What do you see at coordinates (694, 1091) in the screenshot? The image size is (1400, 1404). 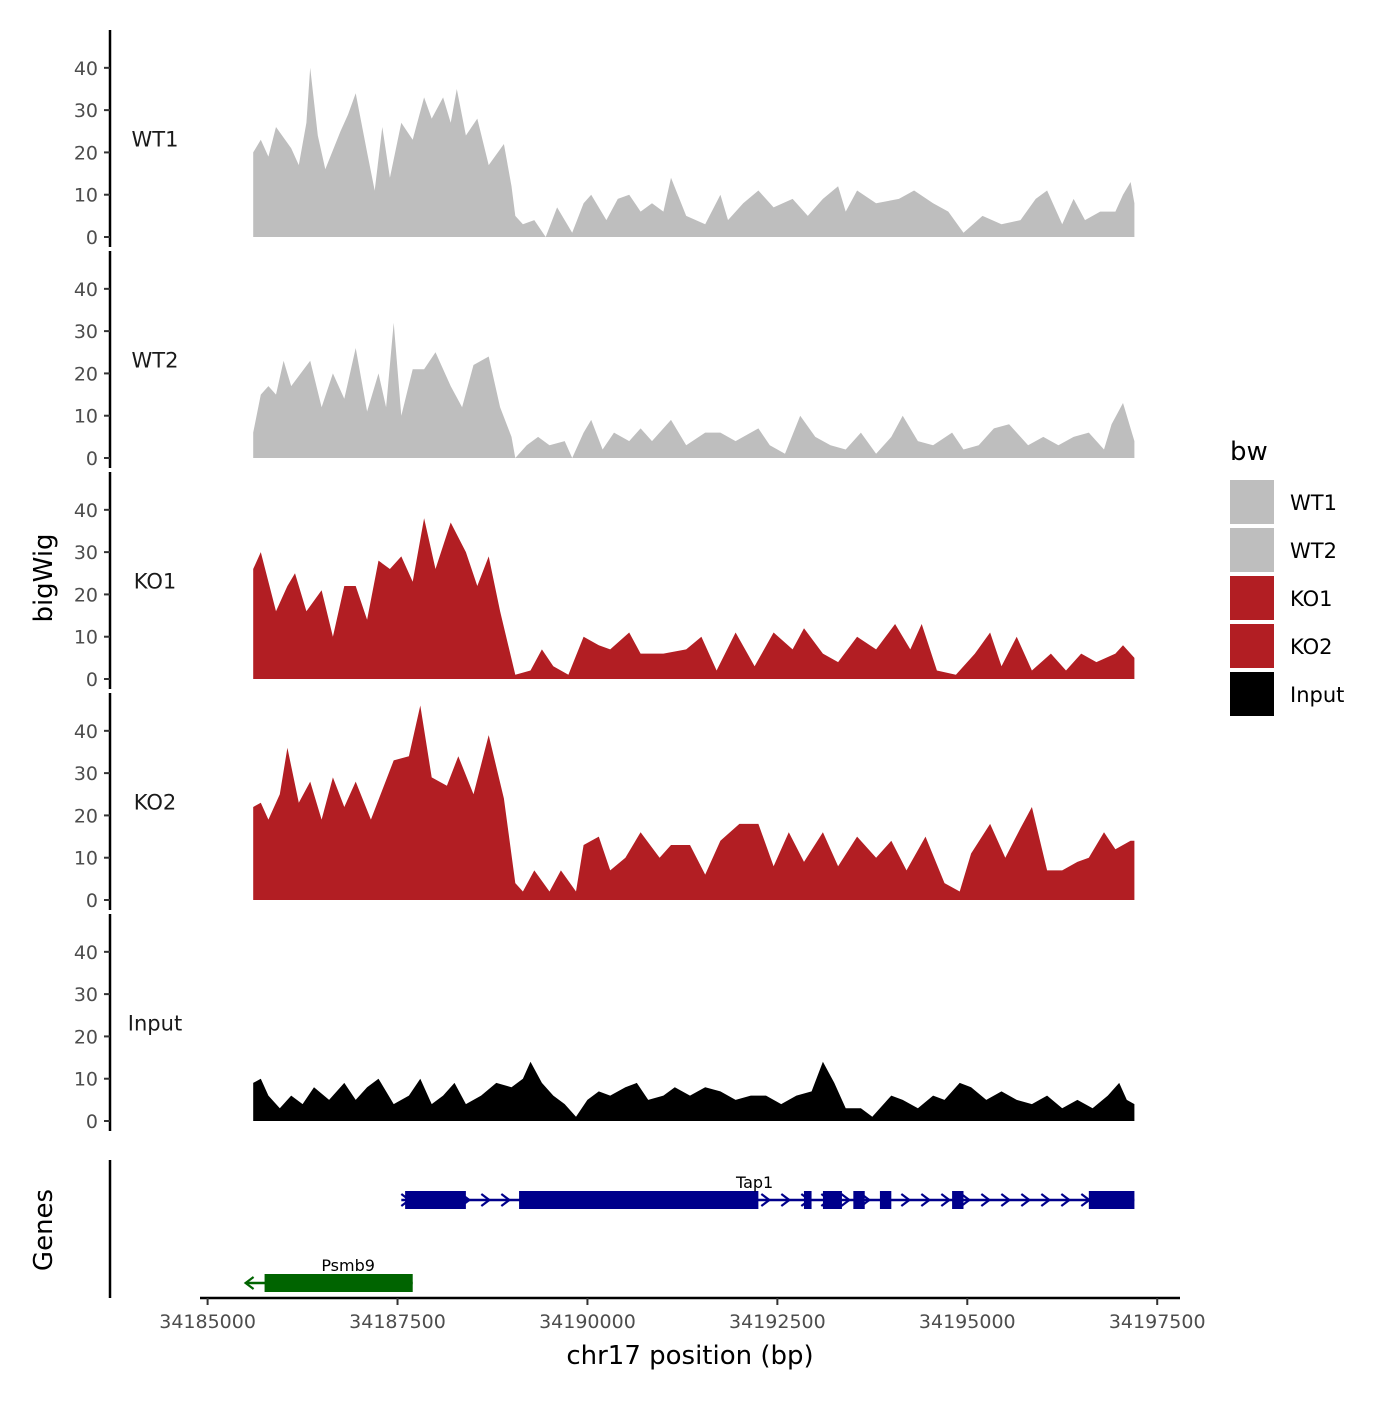 I see `signal-area-input` at bounding box center [694, 1091].